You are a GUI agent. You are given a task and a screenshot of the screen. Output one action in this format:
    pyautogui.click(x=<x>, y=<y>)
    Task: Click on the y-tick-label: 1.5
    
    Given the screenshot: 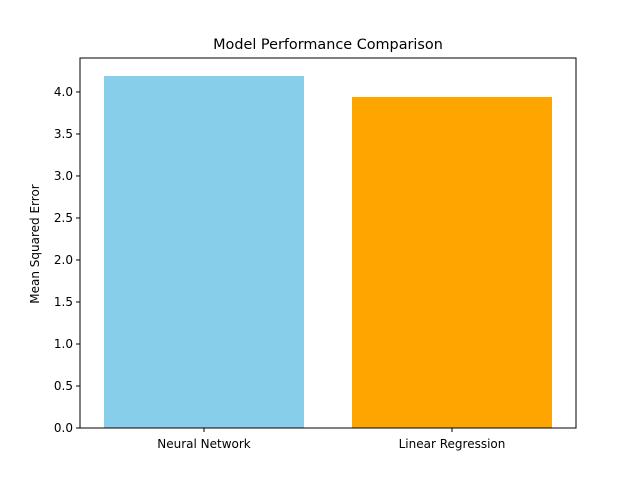 What is the action you would take?
    pyautogui.click(x=63, y=302)
    